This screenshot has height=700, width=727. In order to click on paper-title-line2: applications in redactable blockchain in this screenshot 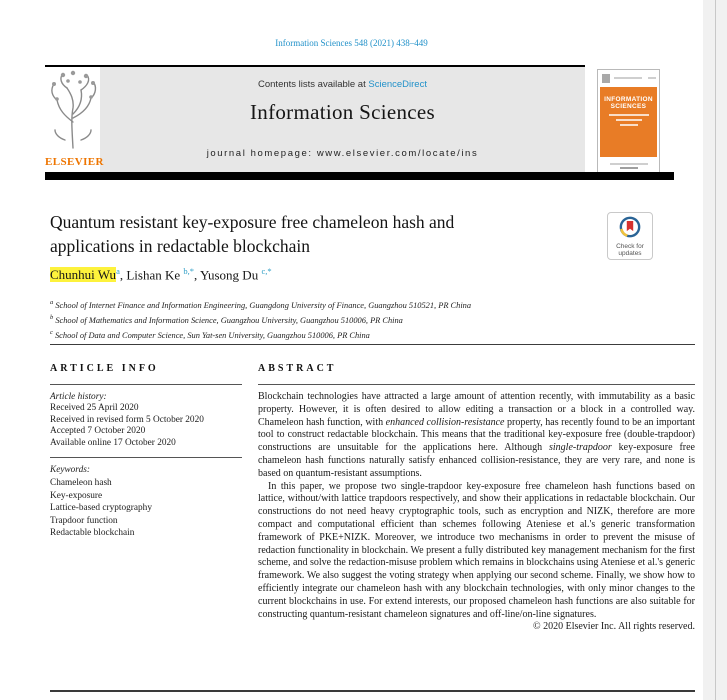, I will do `click(180, 246)`.